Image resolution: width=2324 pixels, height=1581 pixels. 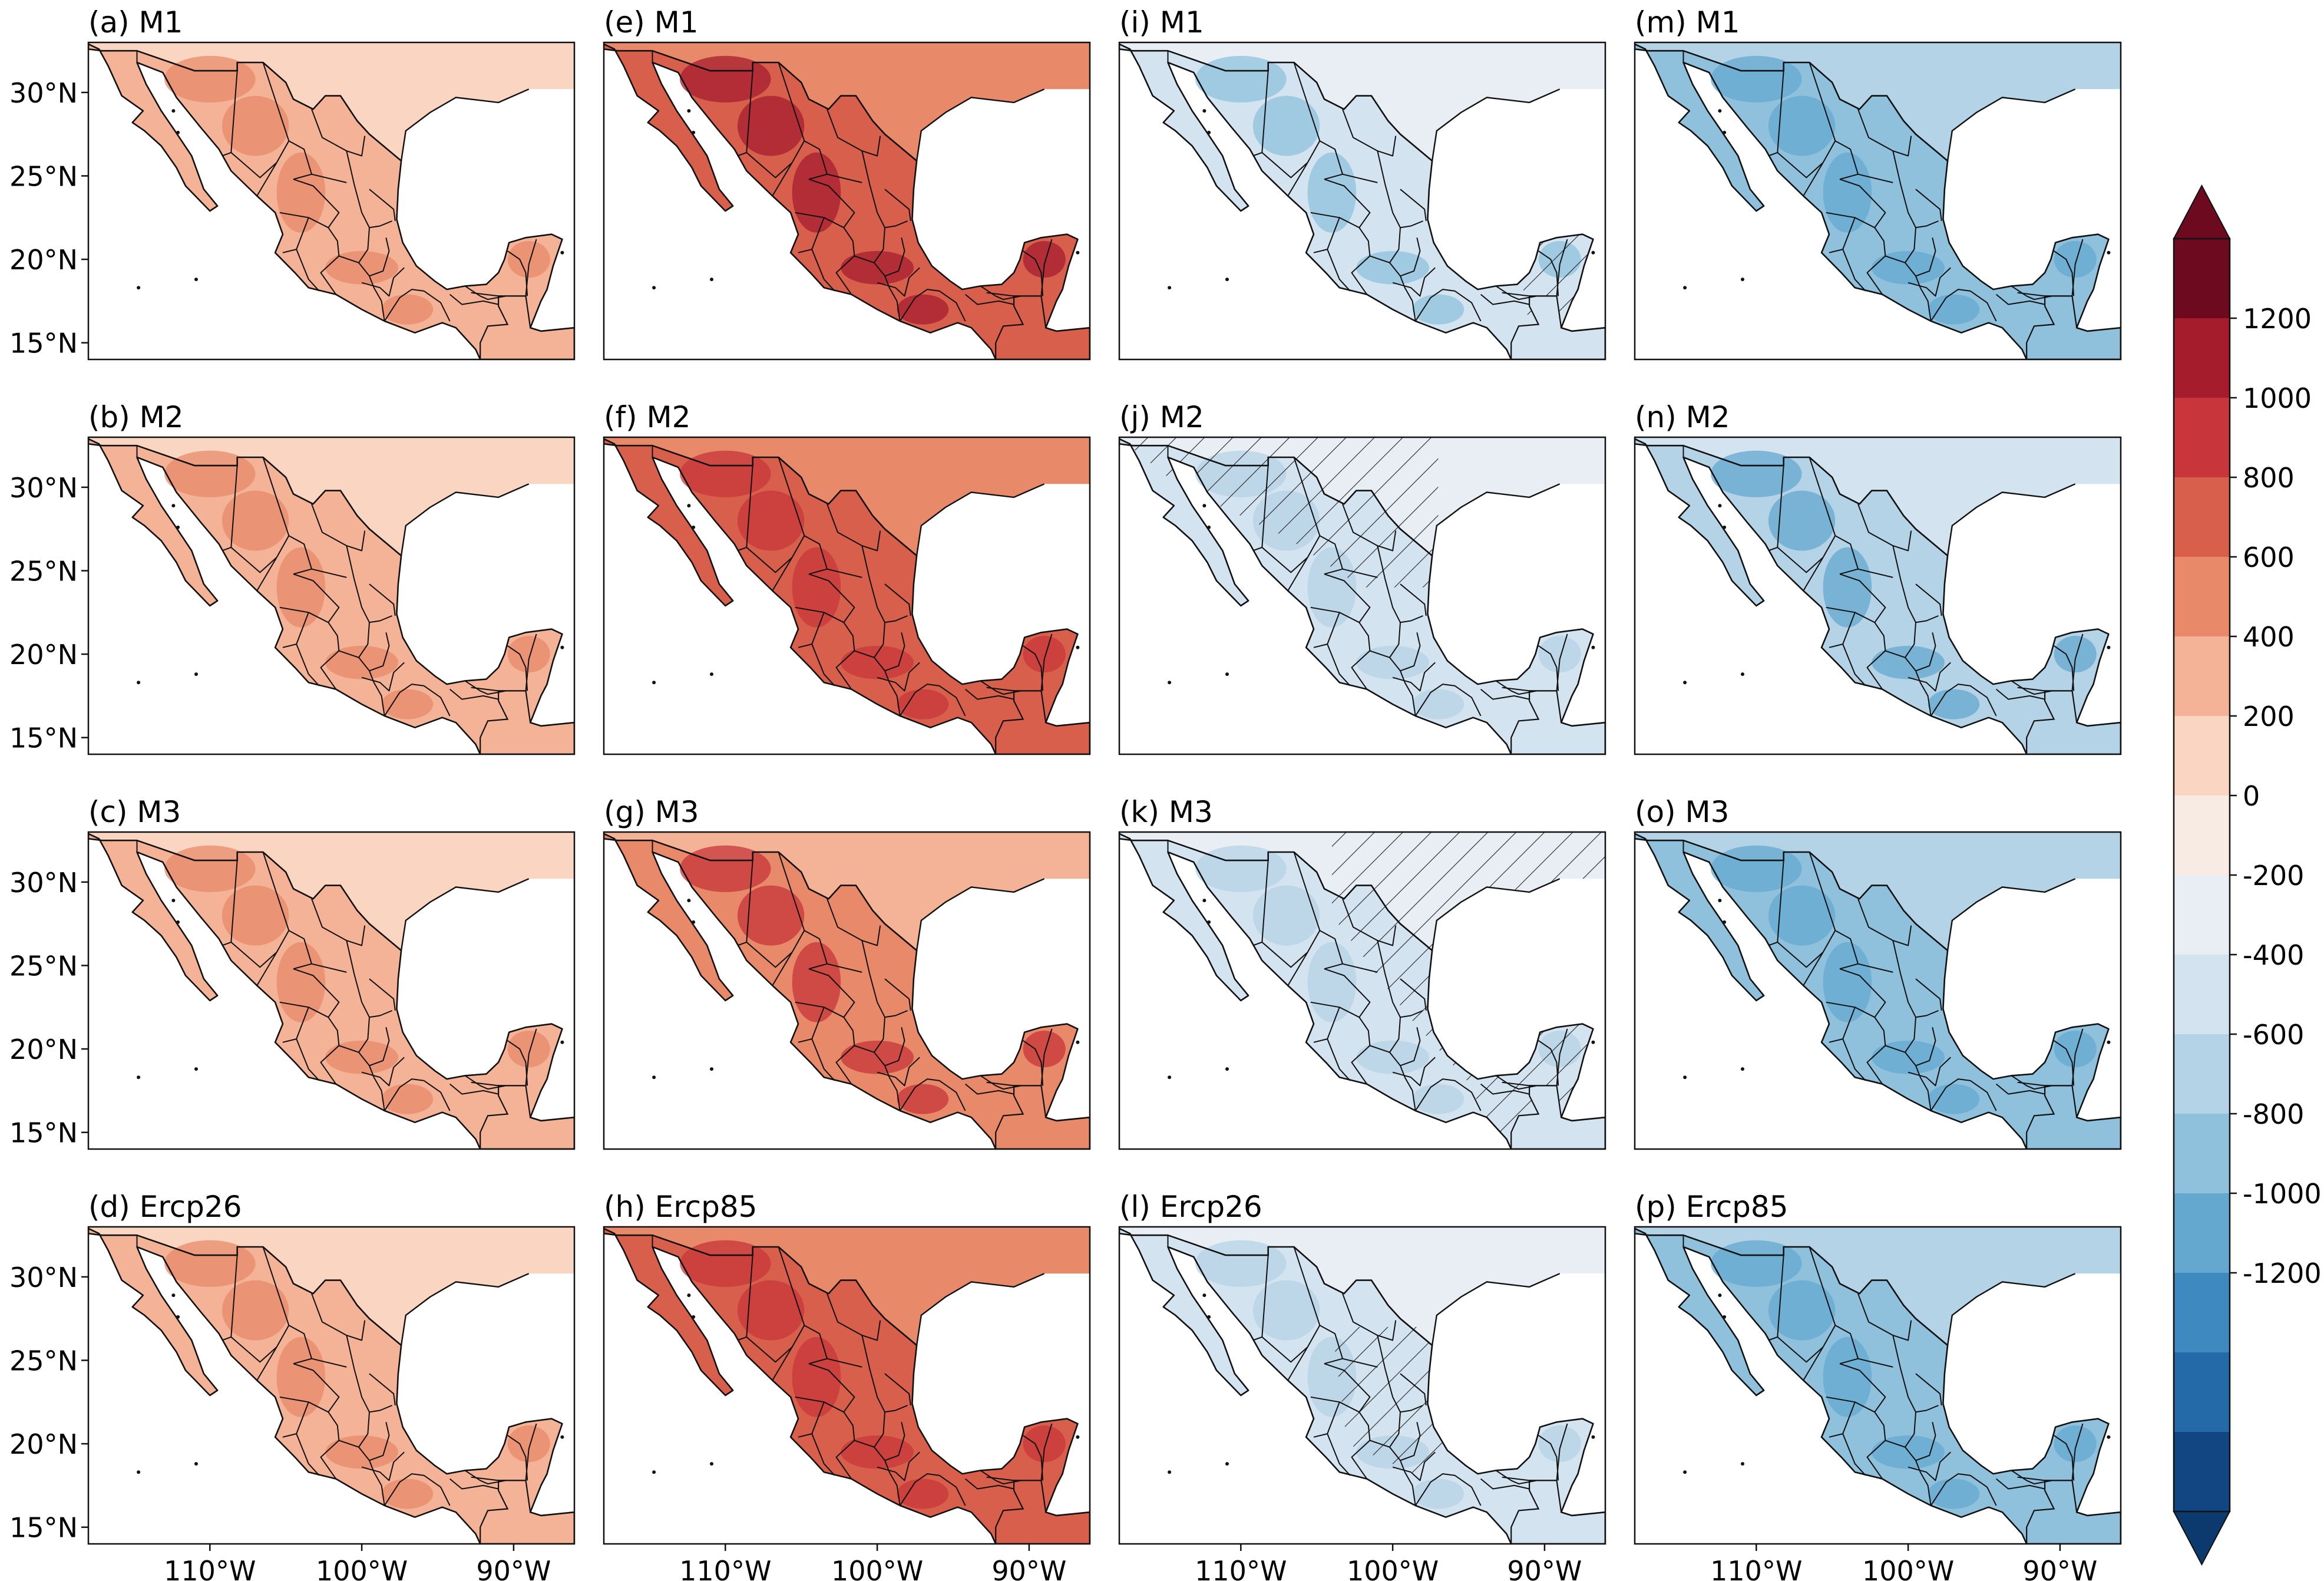 What do you see at coordinates (332, 596) in the screenshot?
I see `panel-frame` at bounding box center [332, 596].